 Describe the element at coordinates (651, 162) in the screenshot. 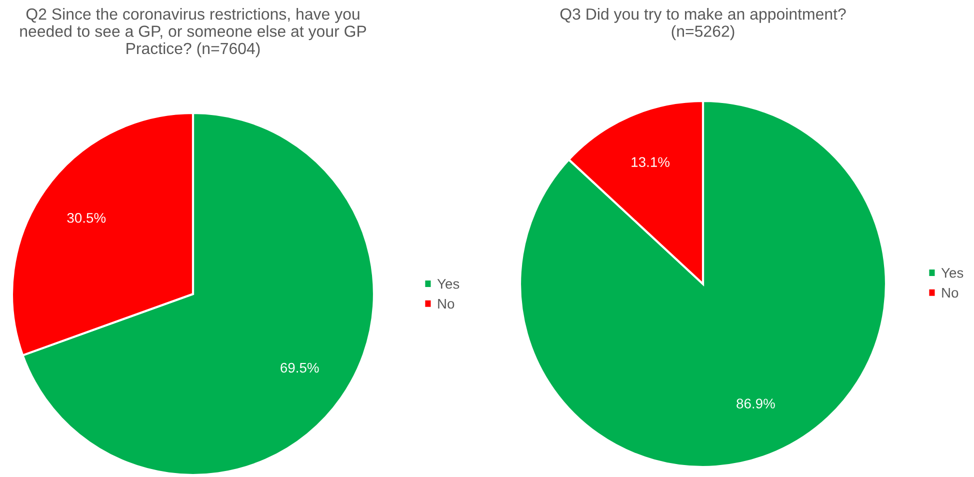

I see `data-label: 13.1%` at that location.